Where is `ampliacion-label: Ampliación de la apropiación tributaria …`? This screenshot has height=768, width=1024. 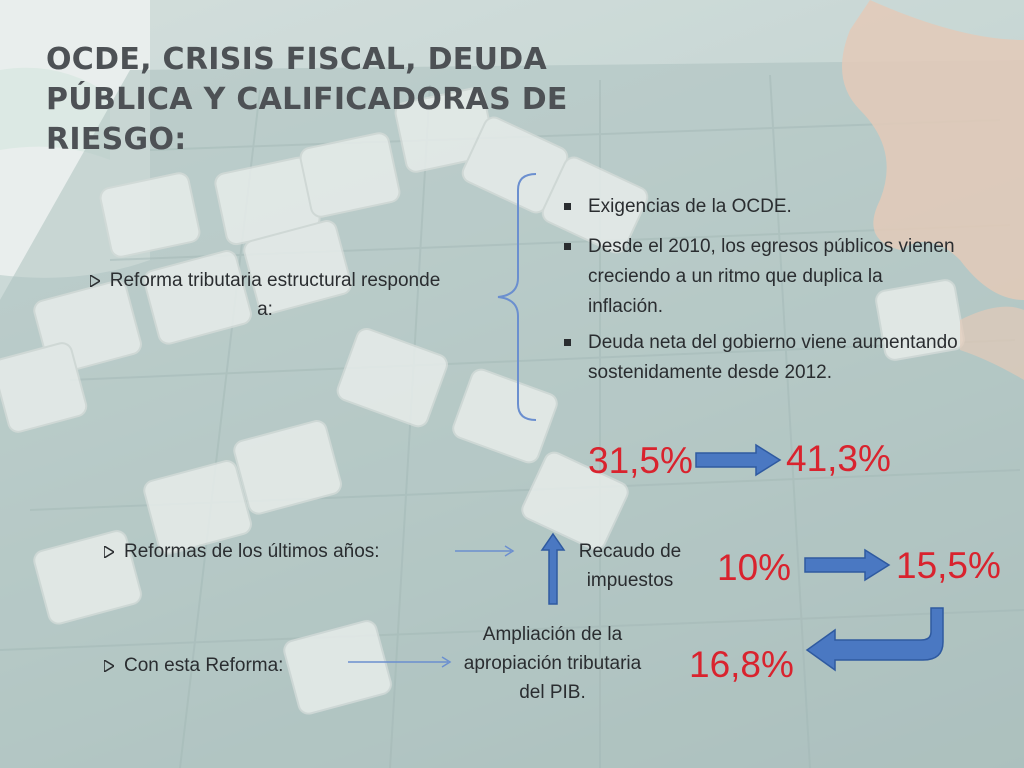 ampliacion-label: Ampliación de la apropiación tributaria … is located at coordinates (552, 663).